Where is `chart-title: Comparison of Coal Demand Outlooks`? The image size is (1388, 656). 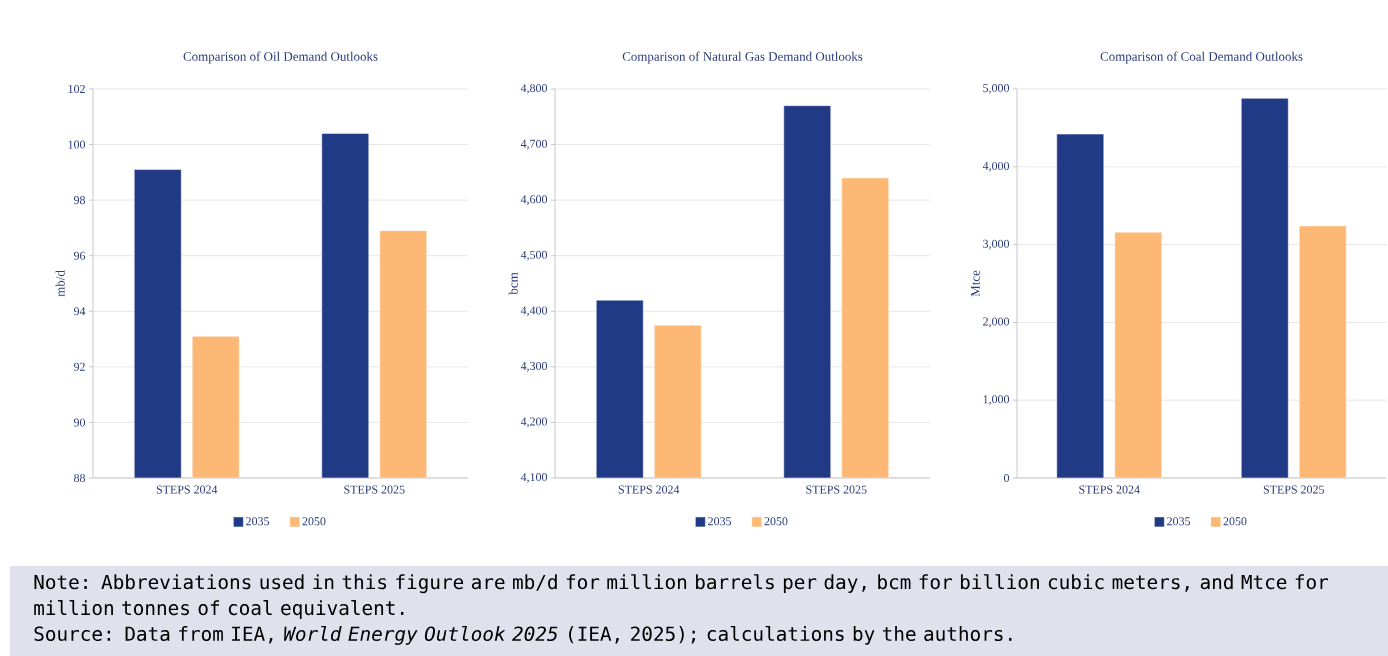
chart-title: Comparison of Coal Demand Outlooks is located at coordinates (1201, 57).